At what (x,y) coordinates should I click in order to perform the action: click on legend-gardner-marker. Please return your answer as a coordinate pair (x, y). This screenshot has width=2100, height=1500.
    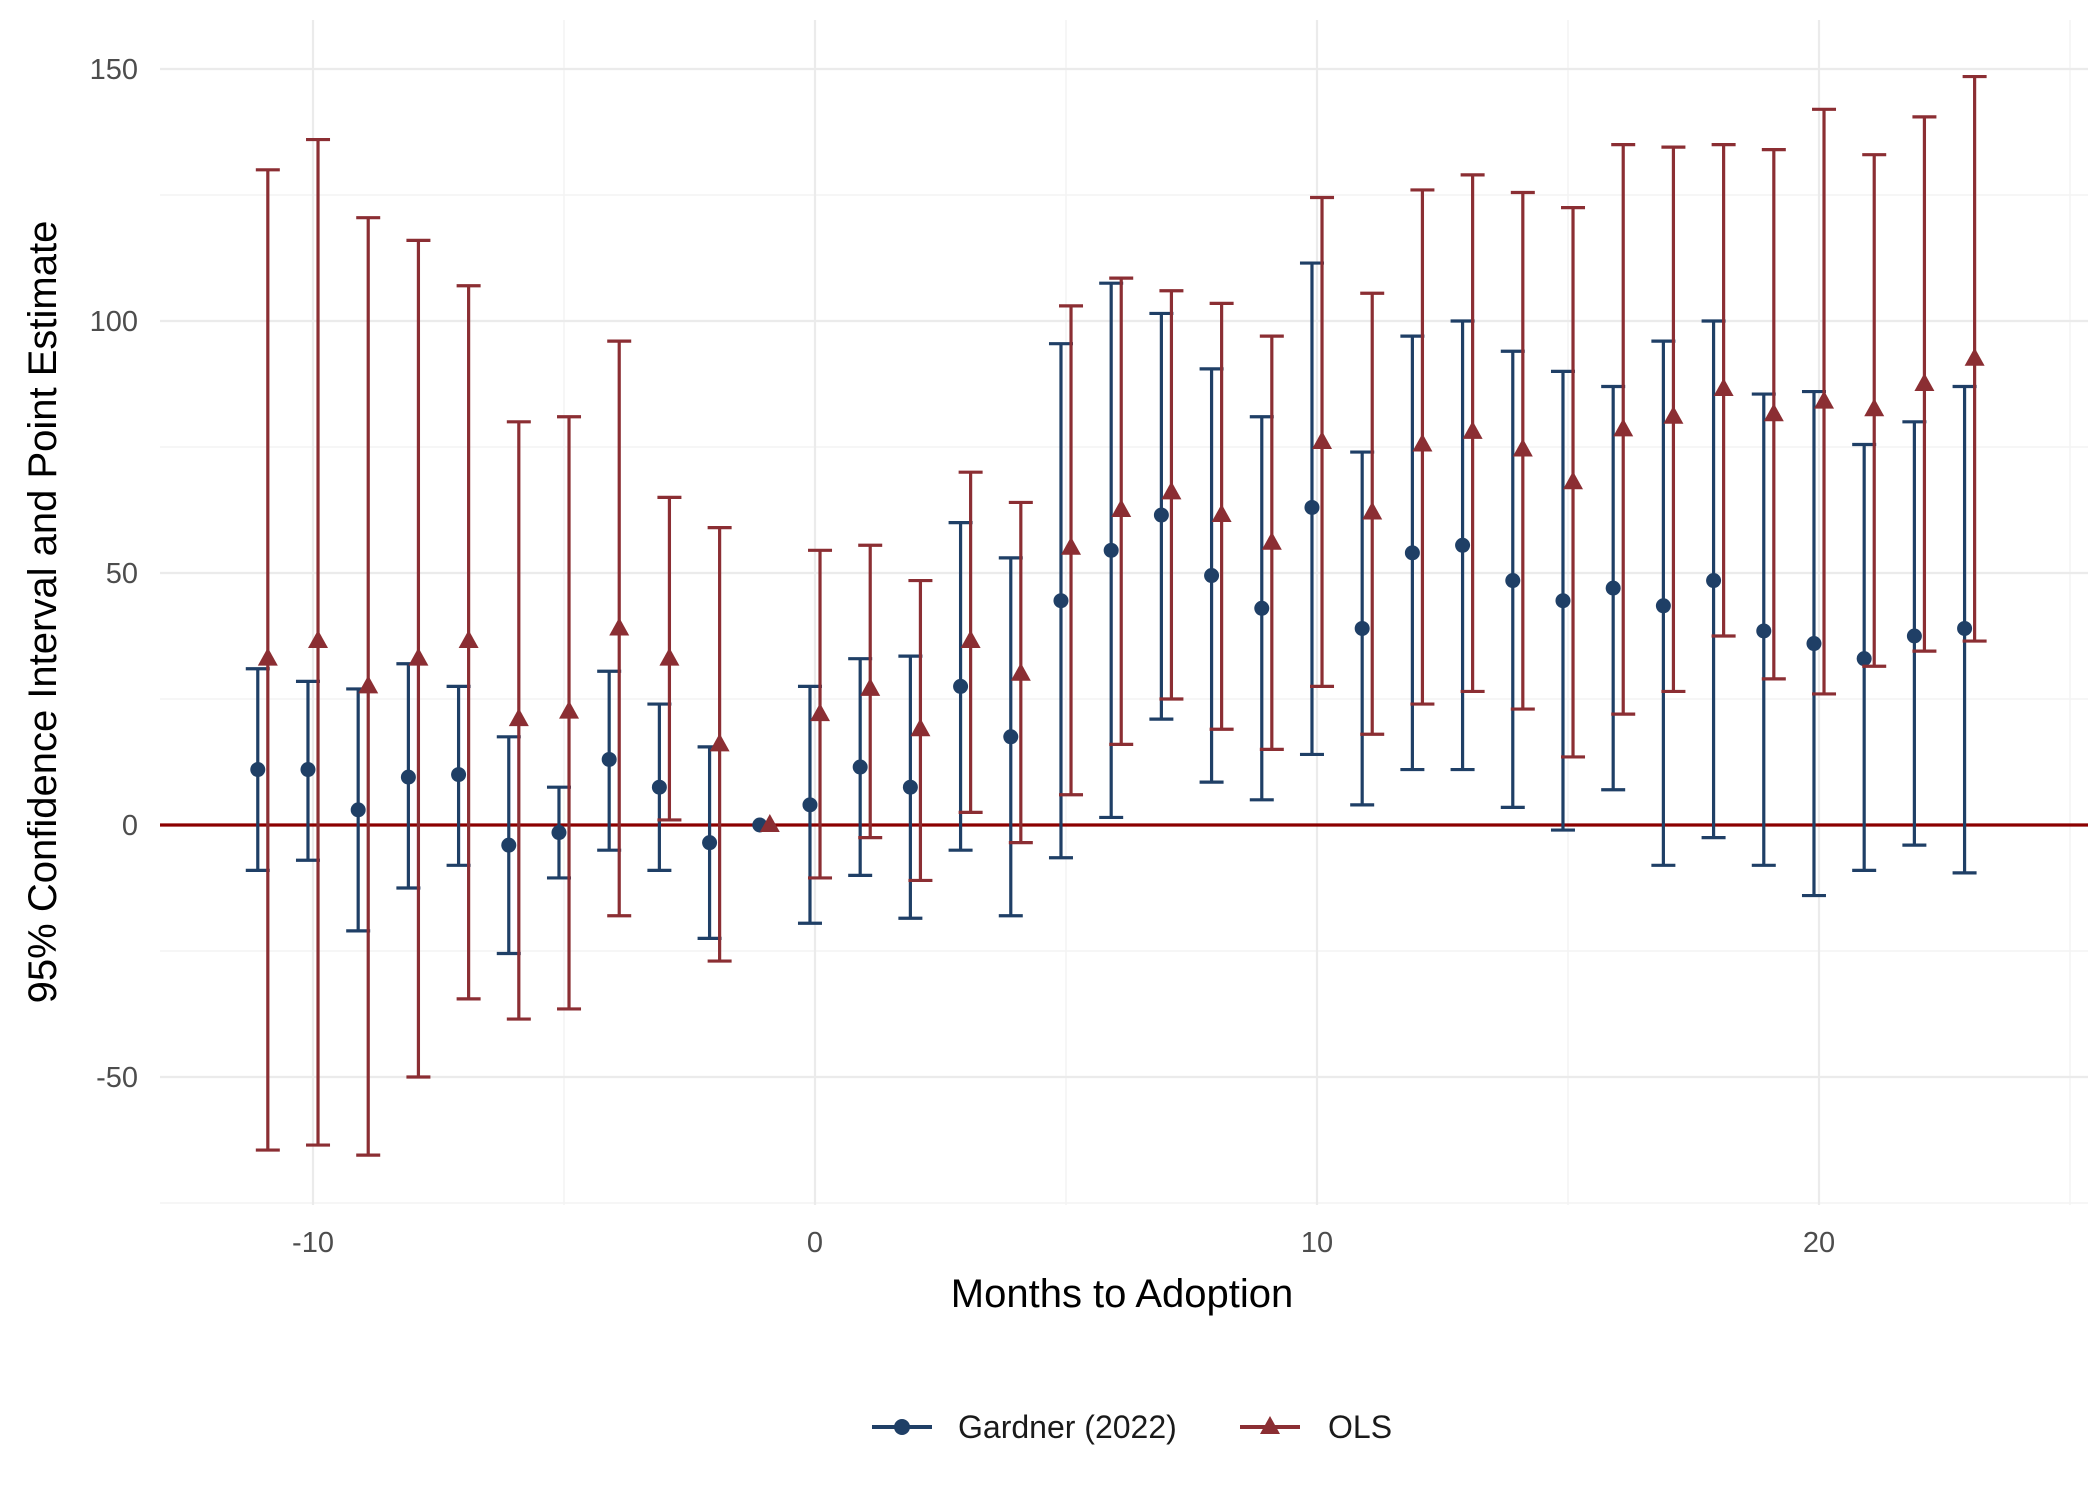
    Looking at the image, I should click on (902, 1427).